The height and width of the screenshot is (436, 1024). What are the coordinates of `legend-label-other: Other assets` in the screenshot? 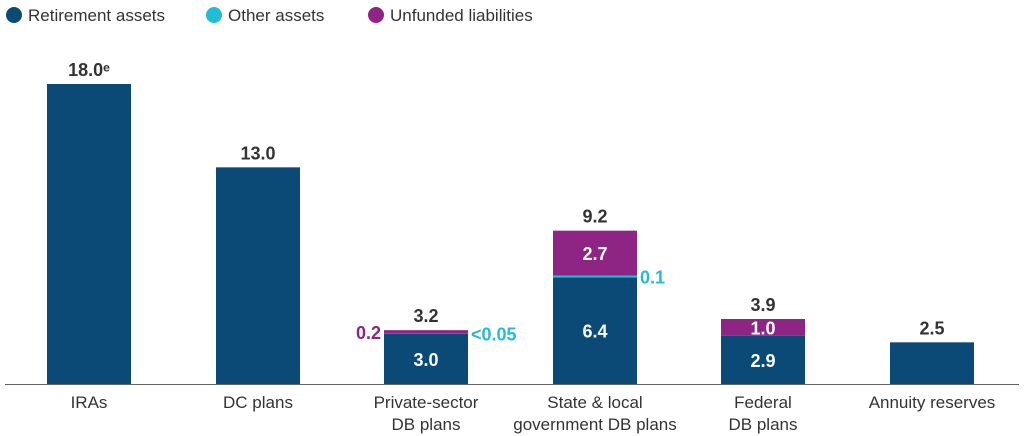 It's located at (276, 15).